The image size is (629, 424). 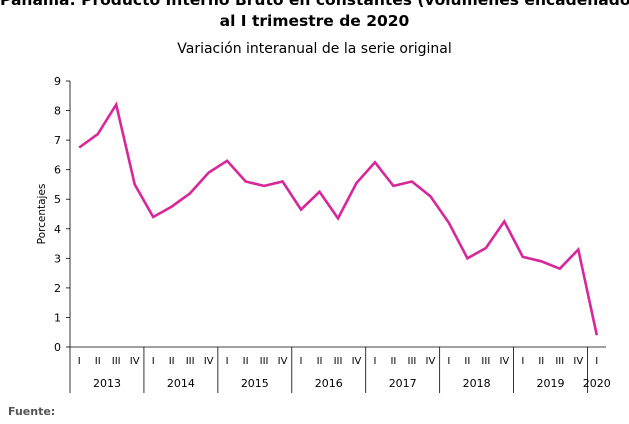 What do you see at coordinates (32, 411) in the screenshot?
I see `source-label: Fuente:` at bounding box center [32, 411].